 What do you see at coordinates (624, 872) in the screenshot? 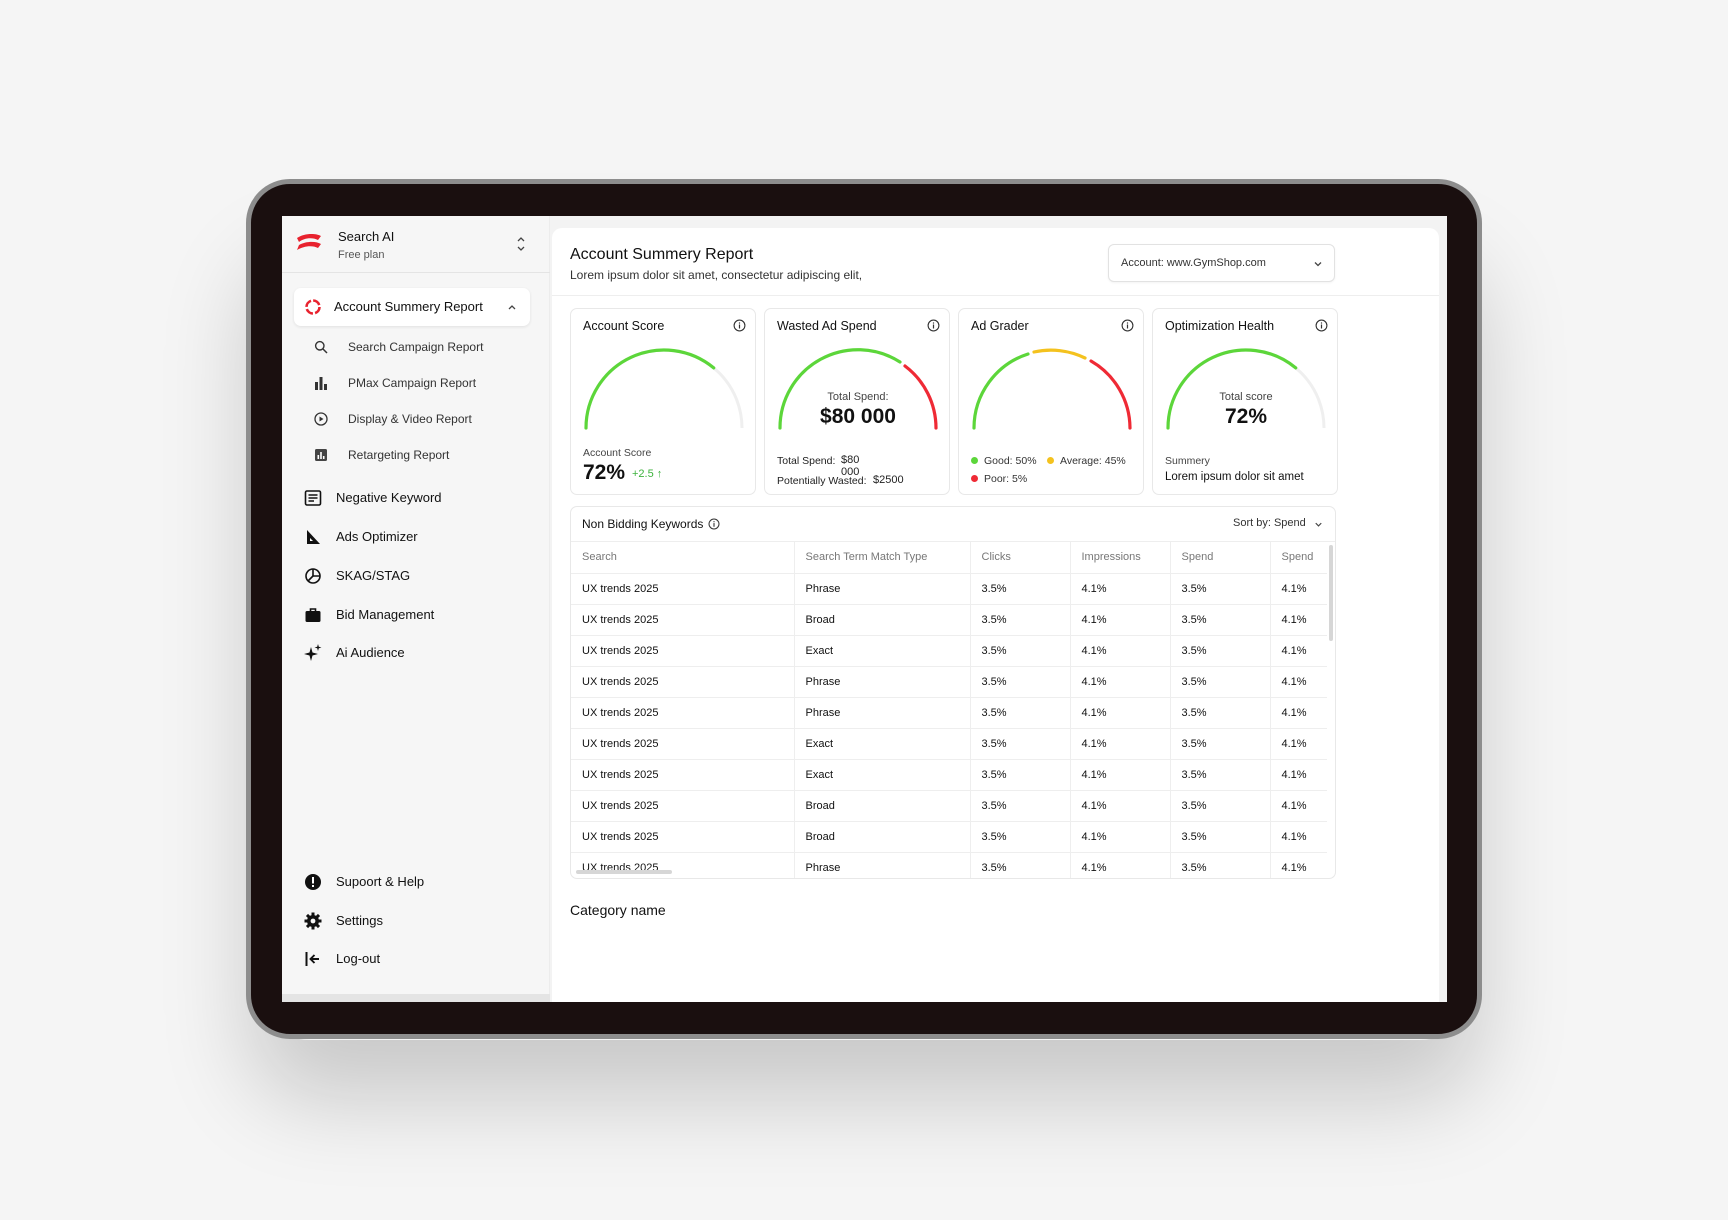
I see `horizontal-scrollbar` at bounding box center [624, 872].